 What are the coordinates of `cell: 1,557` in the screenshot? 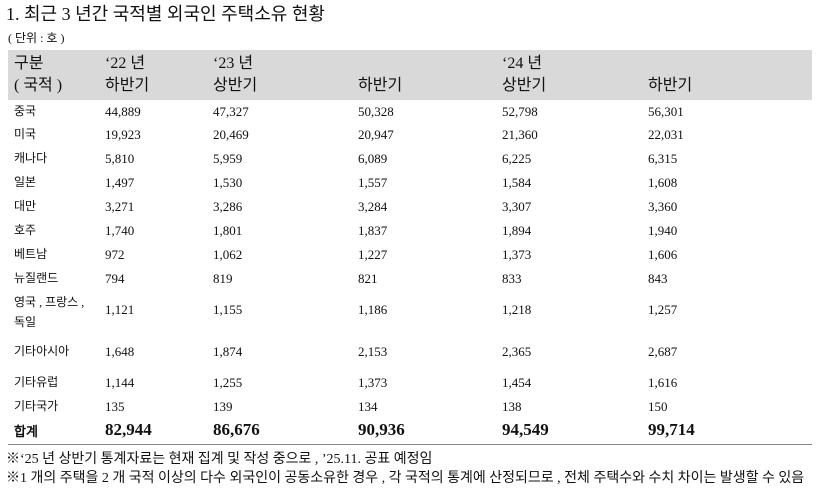 It's located at (373, 182).